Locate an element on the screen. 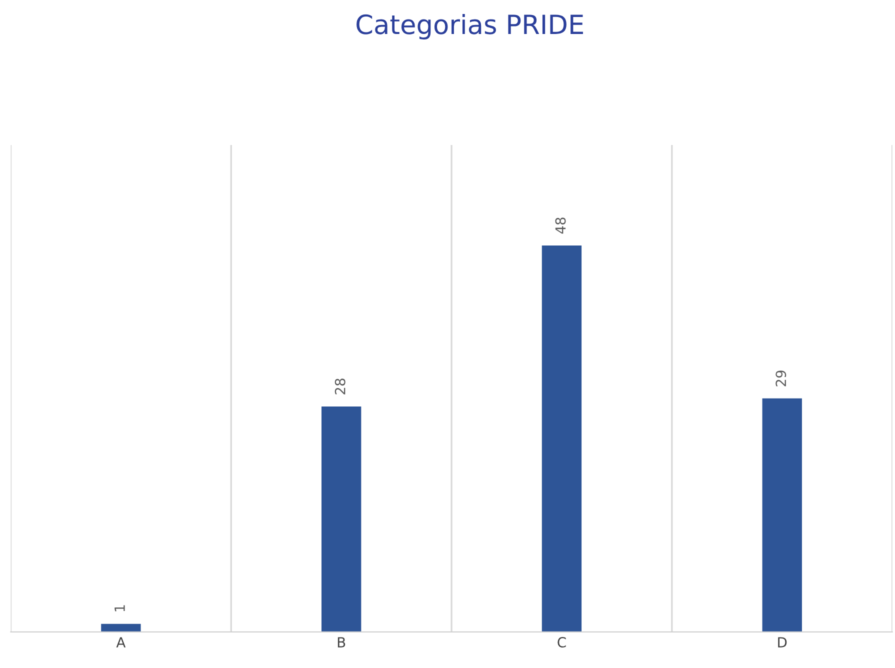 Image resolution: width=895 pixels, height=668 pixels. chart-title: Categorias PRIDE is located at coordinates (469, 27).